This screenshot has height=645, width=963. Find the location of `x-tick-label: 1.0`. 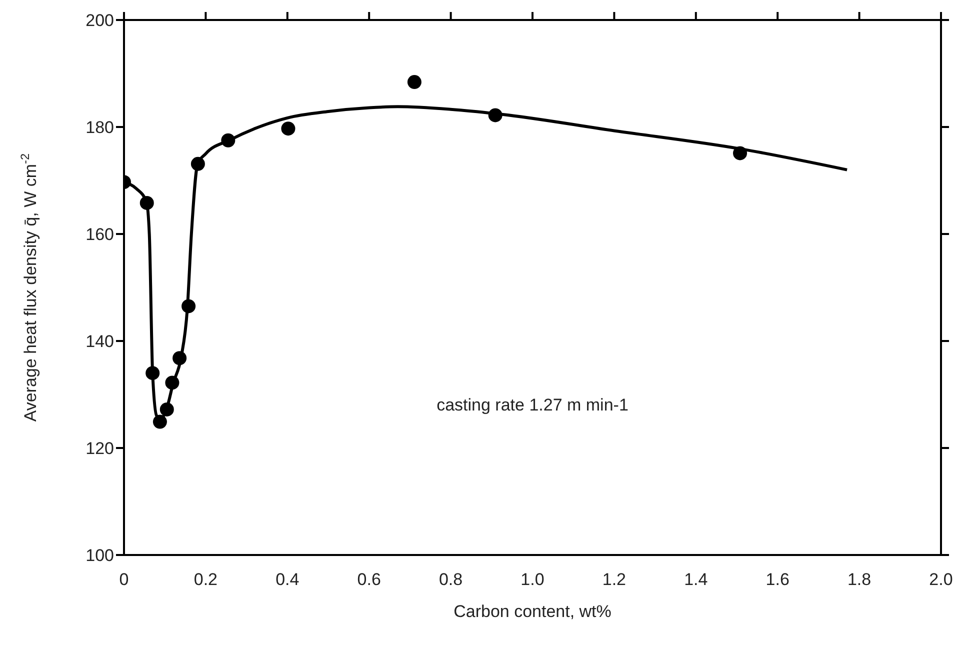

x-tick-label: 1.0 is located at coordinates (532, 579).